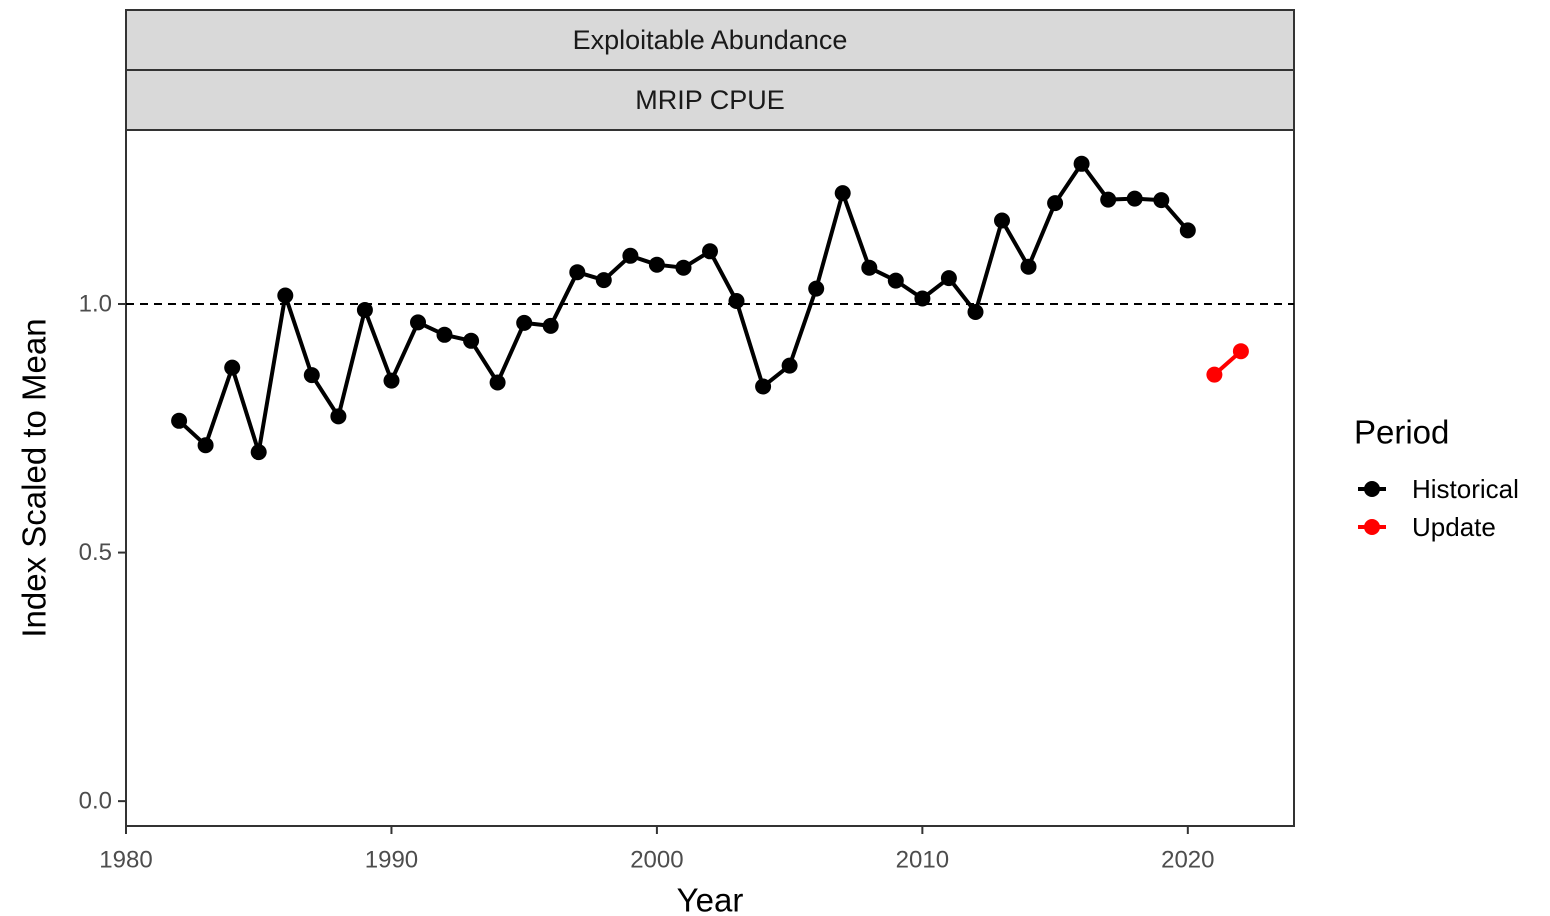 The height and width of the screenshot is (916, 1550). Describe the element at coordinates (285, 295) in the screenshot. I see `data-point-historical-1986` at that location.